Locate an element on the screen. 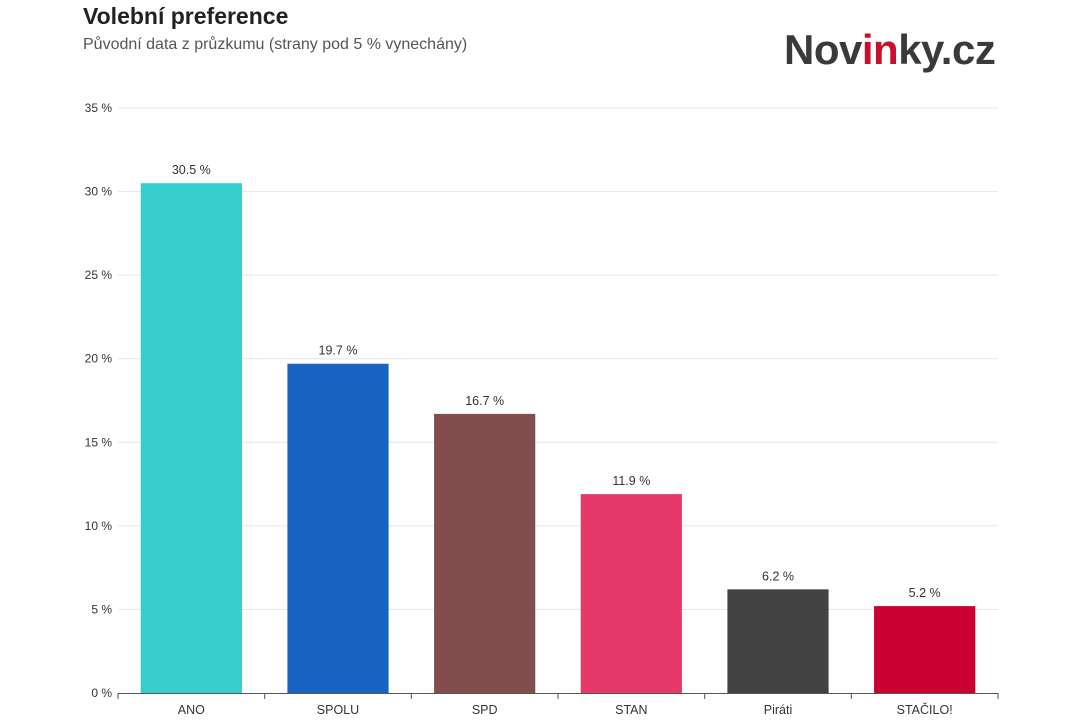 This screenshot has height=720, width=1080. bar-stan is located at coordinates (631, 593).